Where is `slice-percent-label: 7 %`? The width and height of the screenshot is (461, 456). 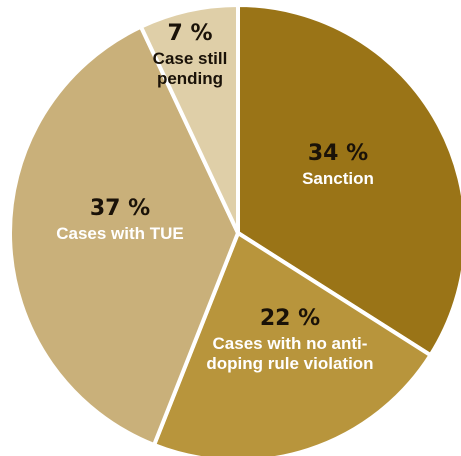
slice-percent-label: 7 % is located at coordinates (189, 33).